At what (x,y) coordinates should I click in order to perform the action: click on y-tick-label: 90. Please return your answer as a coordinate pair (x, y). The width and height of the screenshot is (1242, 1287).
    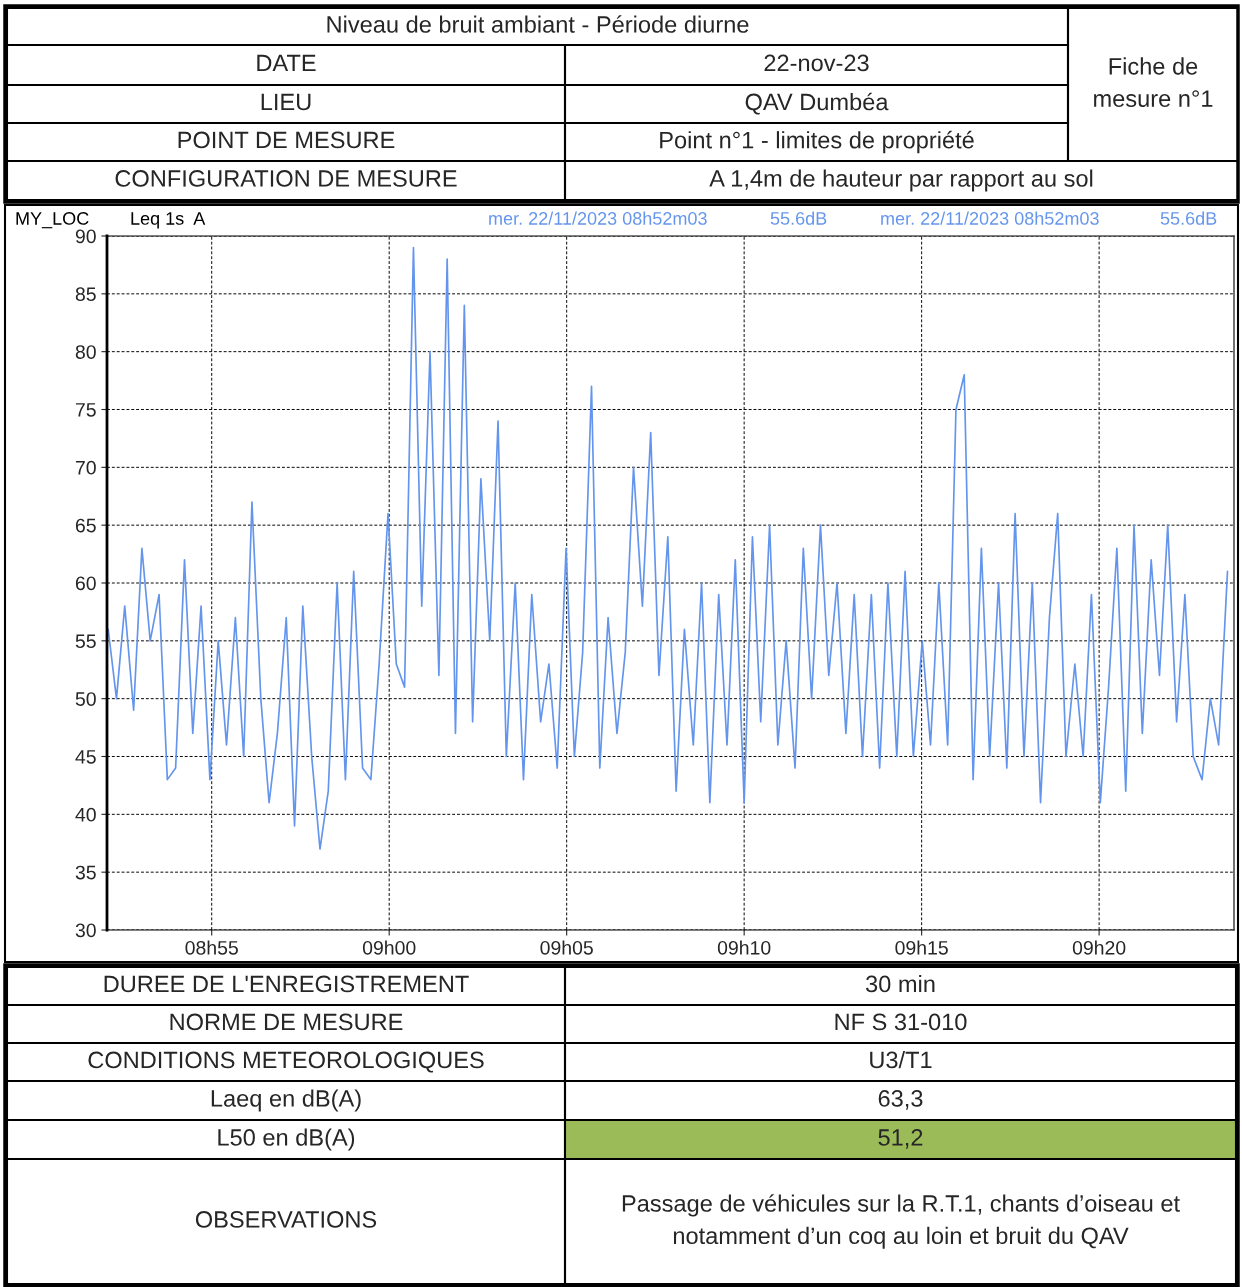
    Looking at the image, I should click on (85, 236).